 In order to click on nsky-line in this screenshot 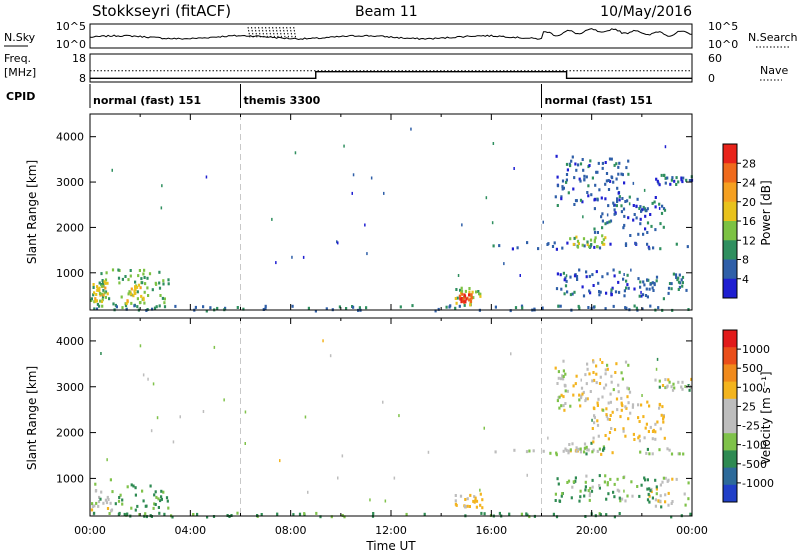, I will do `click(390, 34)`.